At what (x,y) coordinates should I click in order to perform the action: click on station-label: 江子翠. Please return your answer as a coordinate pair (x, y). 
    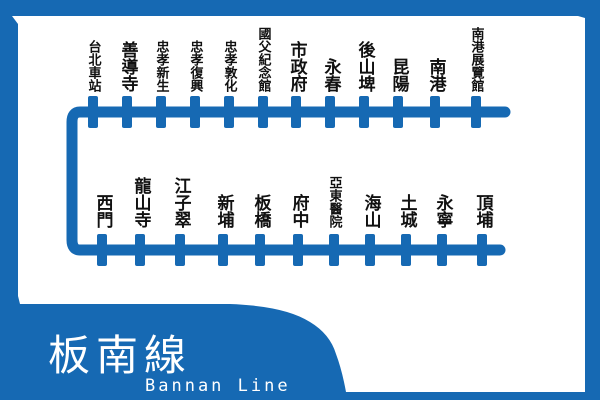
    Looking at the image, I should click on (180, 202).